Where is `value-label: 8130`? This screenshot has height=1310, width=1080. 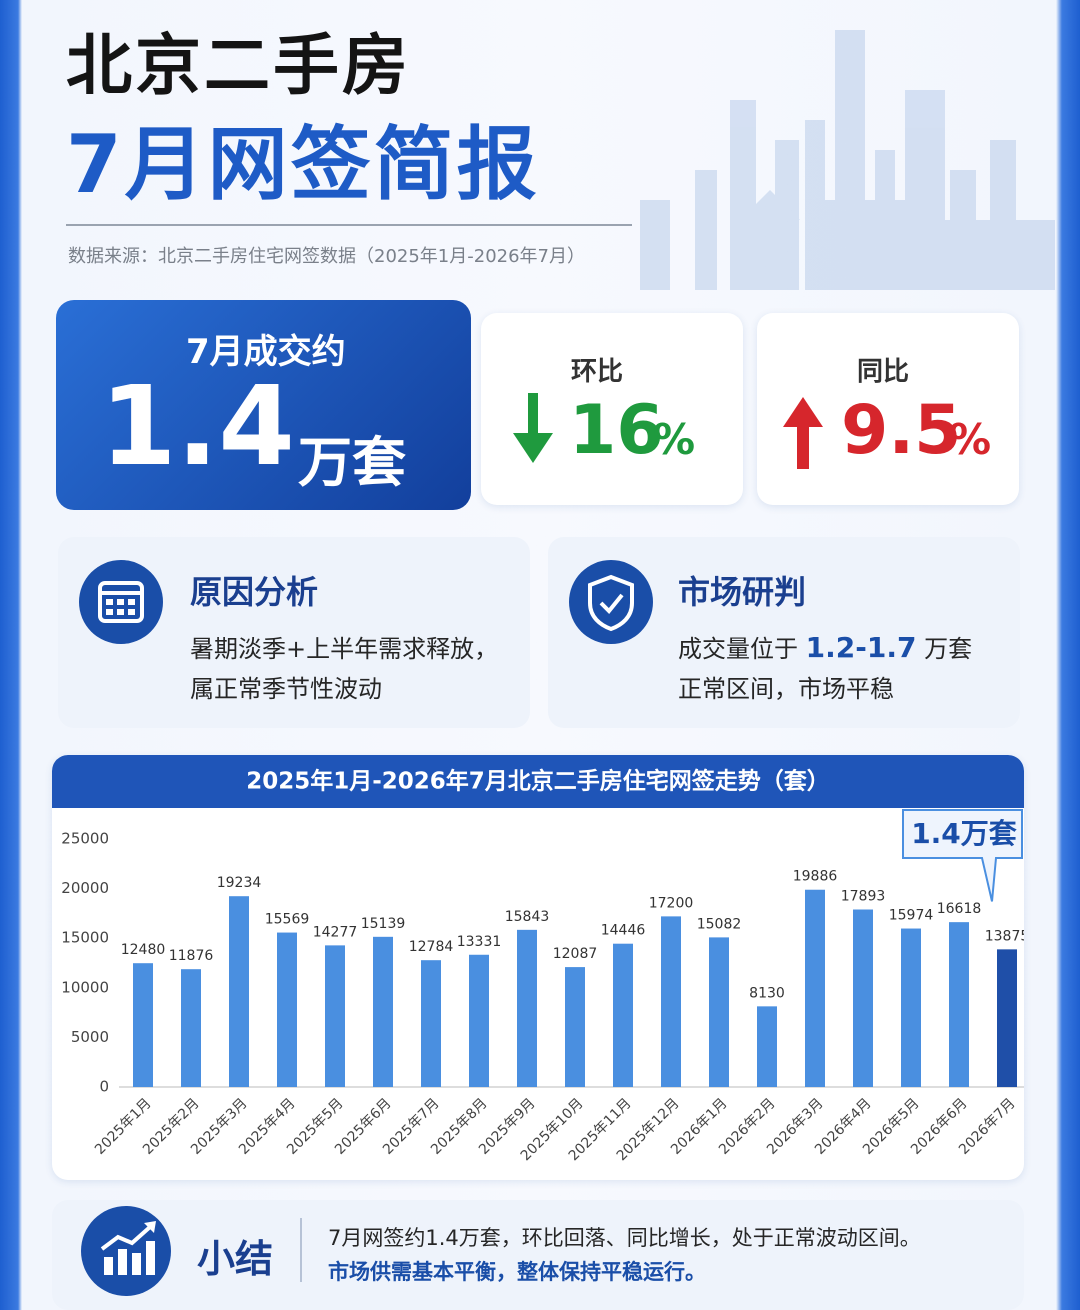
value-label: 8130 is located at coordinates (767, 993).